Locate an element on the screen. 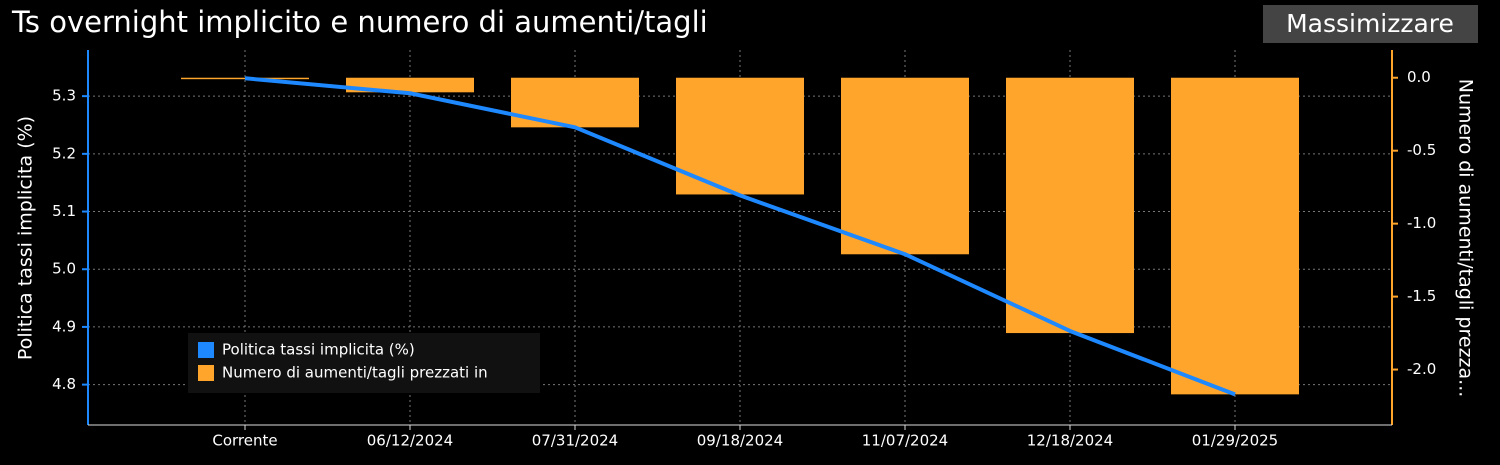  y-tick-label: 5.1 is located at coordinates (64, 211).